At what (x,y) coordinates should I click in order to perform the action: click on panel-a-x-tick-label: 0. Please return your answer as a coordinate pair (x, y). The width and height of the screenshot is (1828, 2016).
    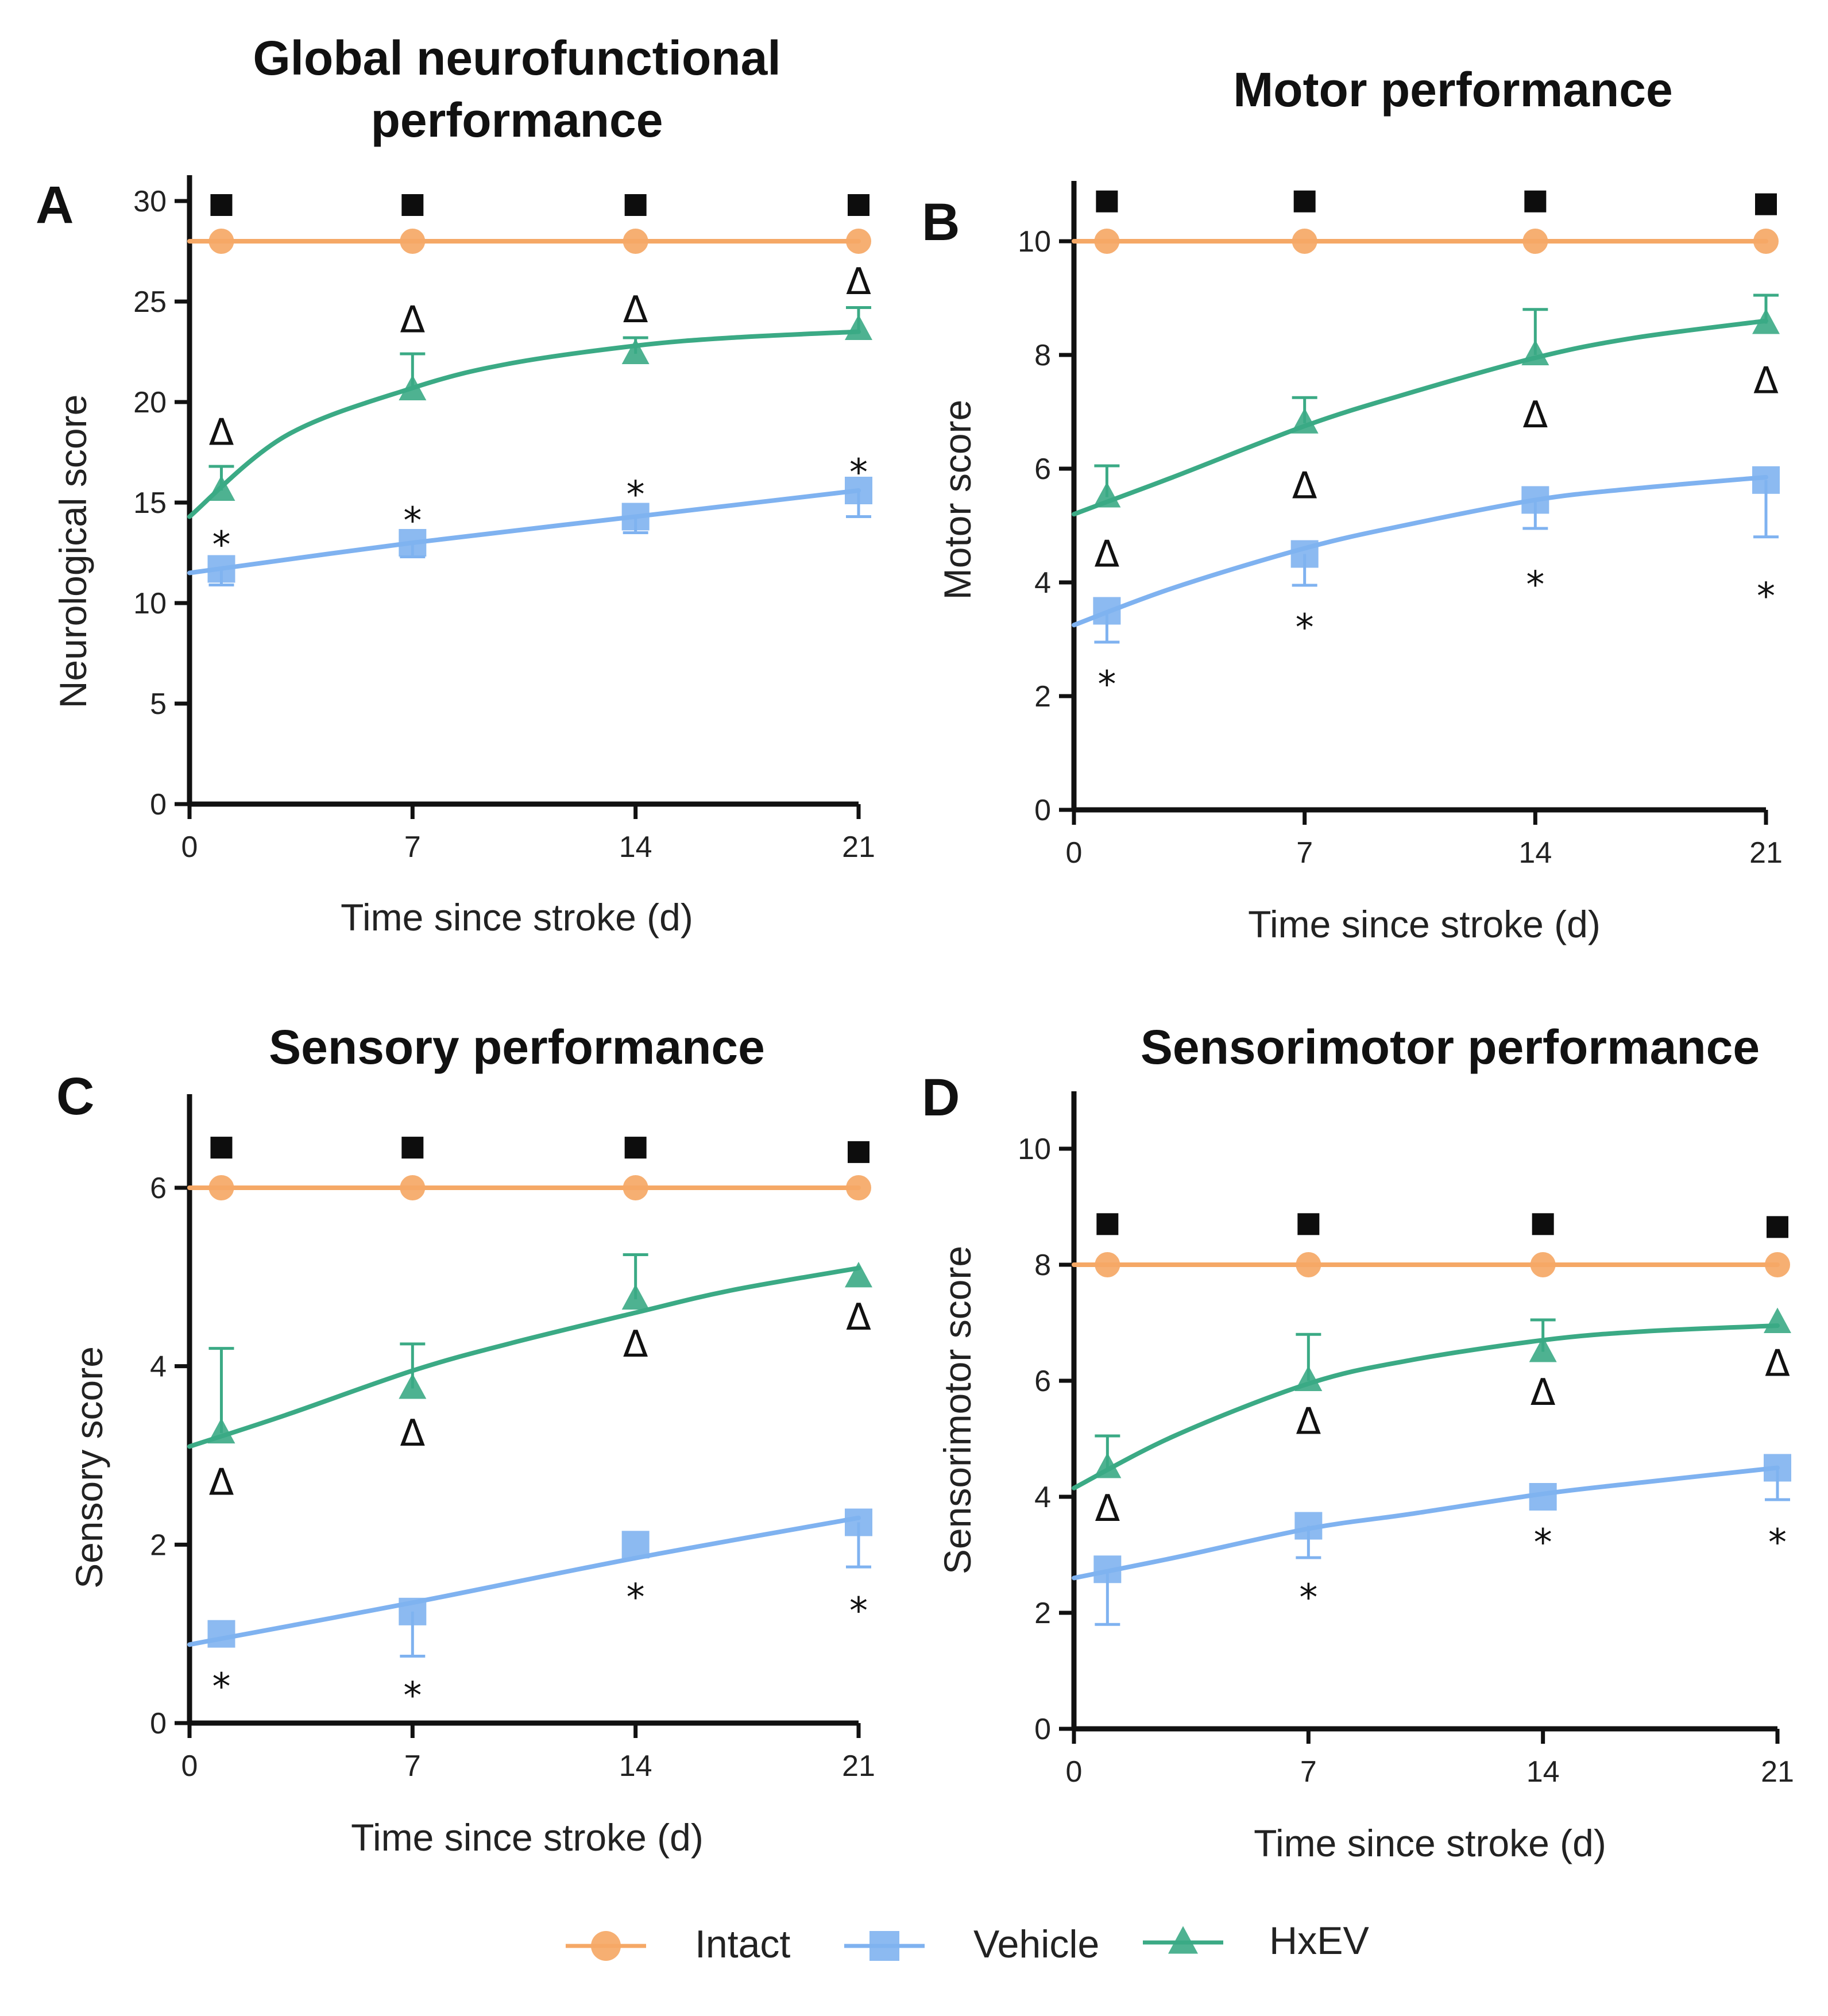
    Looking at the image, I should click on (189, 847).